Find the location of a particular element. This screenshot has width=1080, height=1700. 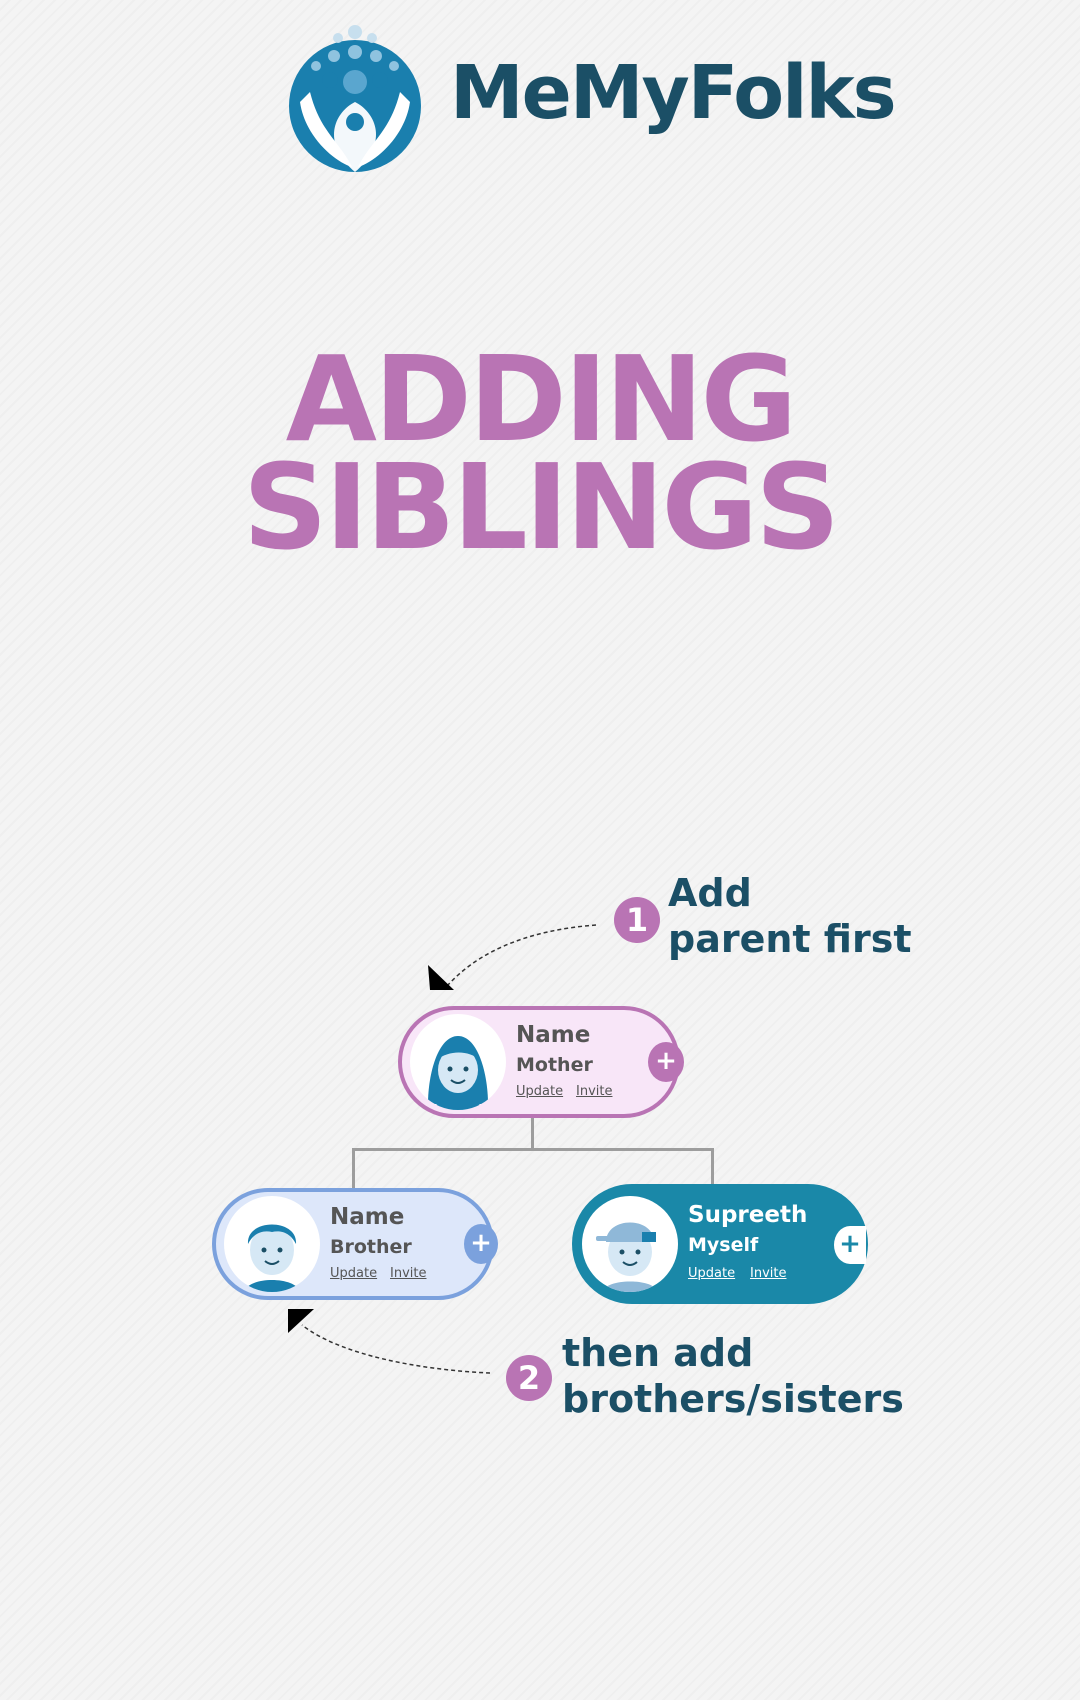

parent-name: Name is located at coordinates (553, 1035).